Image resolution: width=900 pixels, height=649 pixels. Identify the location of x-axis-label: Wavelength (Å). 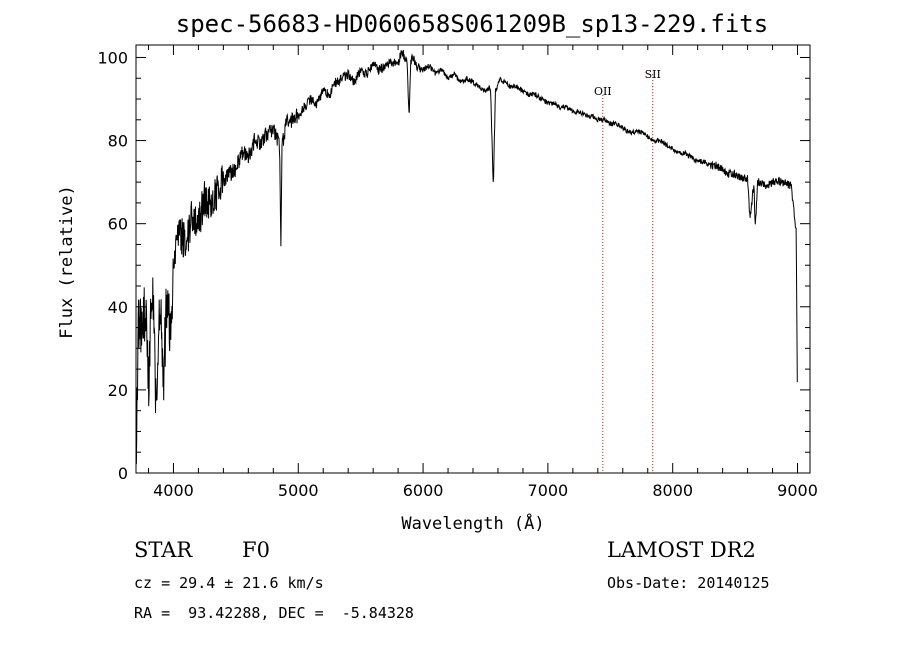
(472, 523).